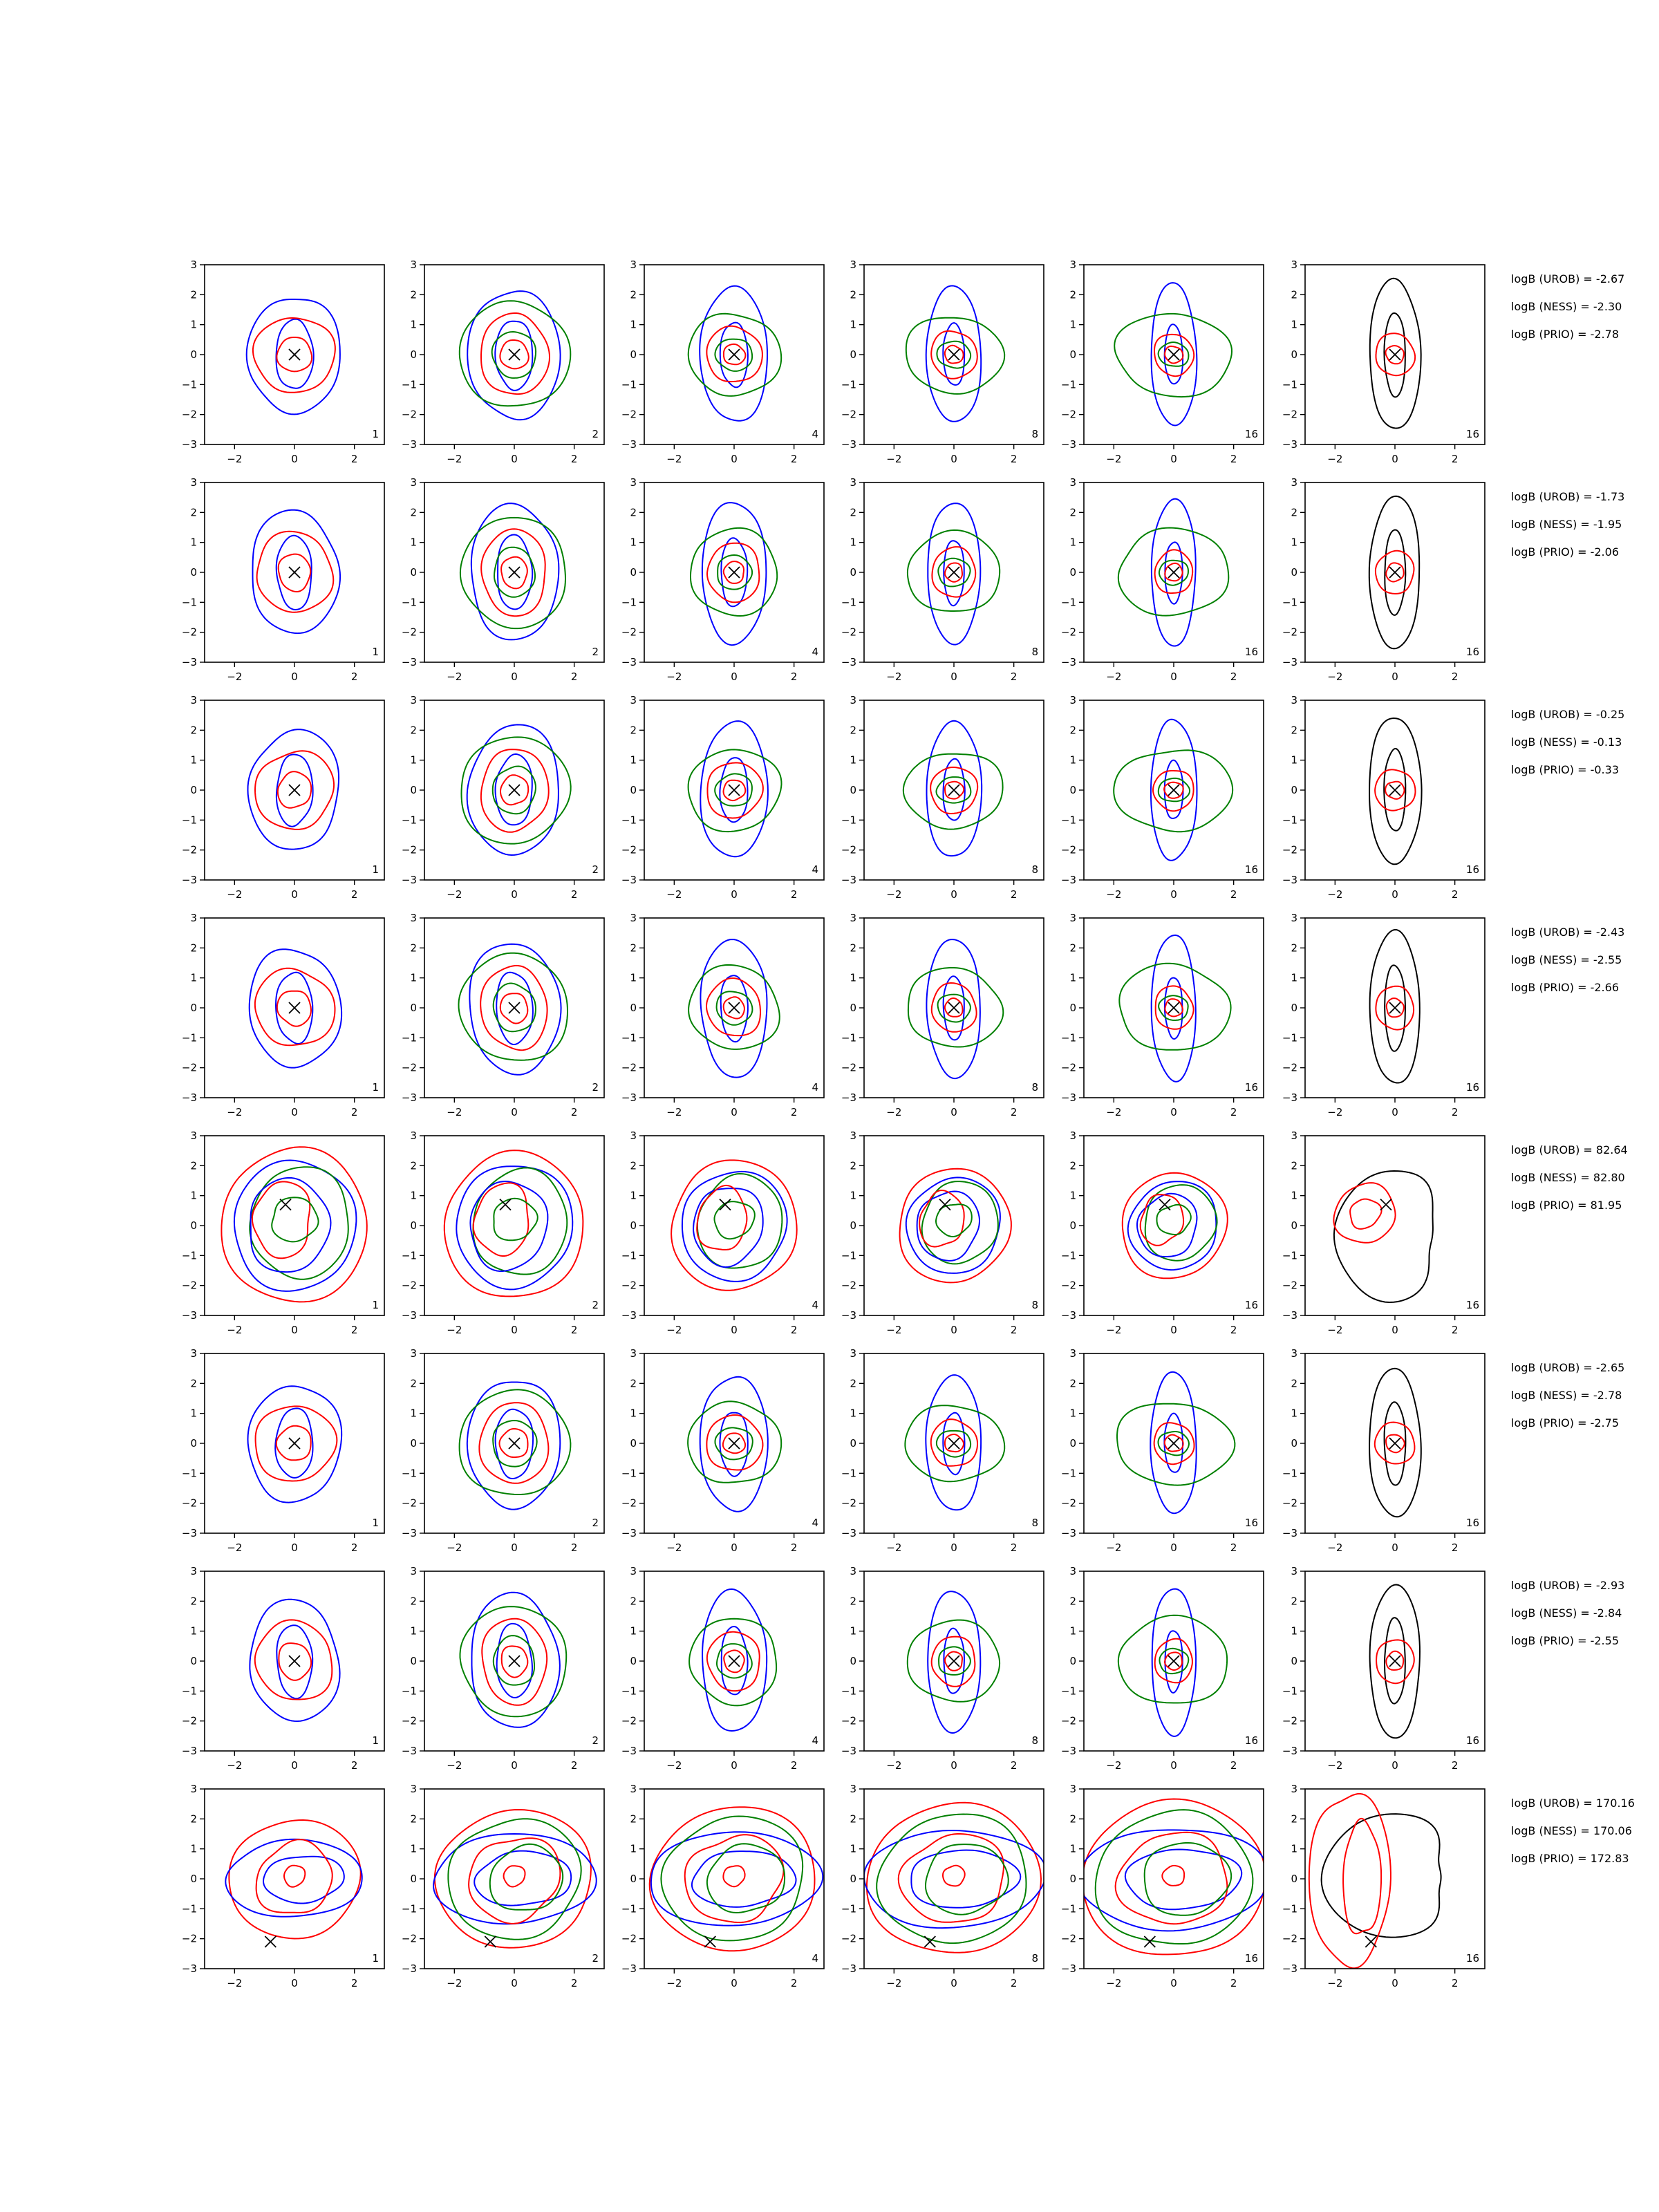  What do you see at coordinates (943, 1233) in the screenshot?
I see `panel-r5-c4: 8 −2 0 2 3 2 1 0 −1 −2 −3` at bounding box center [943, 1233].